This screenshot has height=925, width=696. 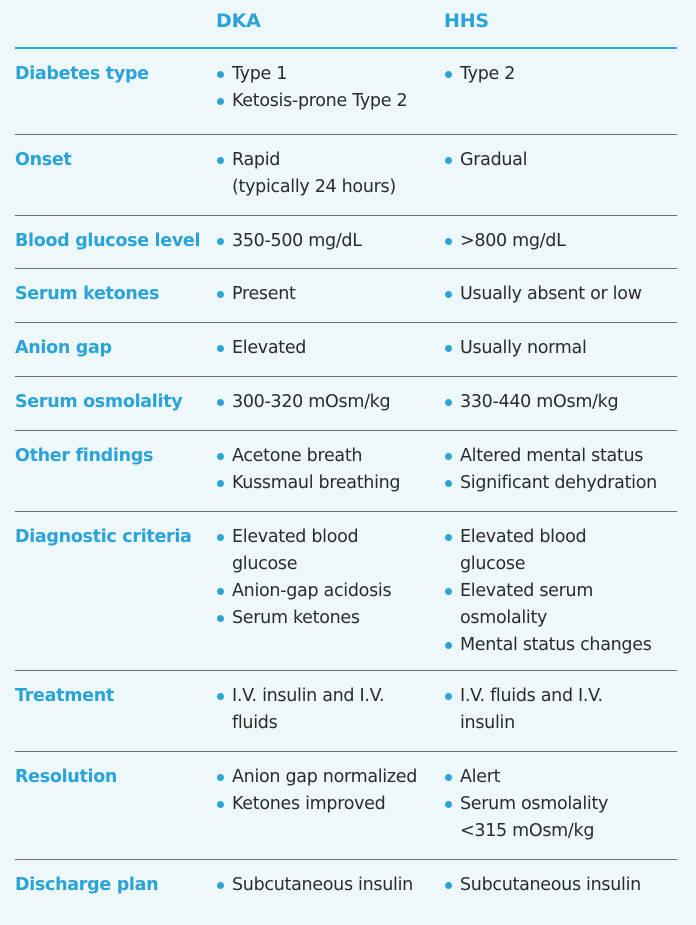 What do you see at coordinates (556, 645) in the screenshot?
I see `bullet-text: Mental status changes` at bounding box center [556, 645].